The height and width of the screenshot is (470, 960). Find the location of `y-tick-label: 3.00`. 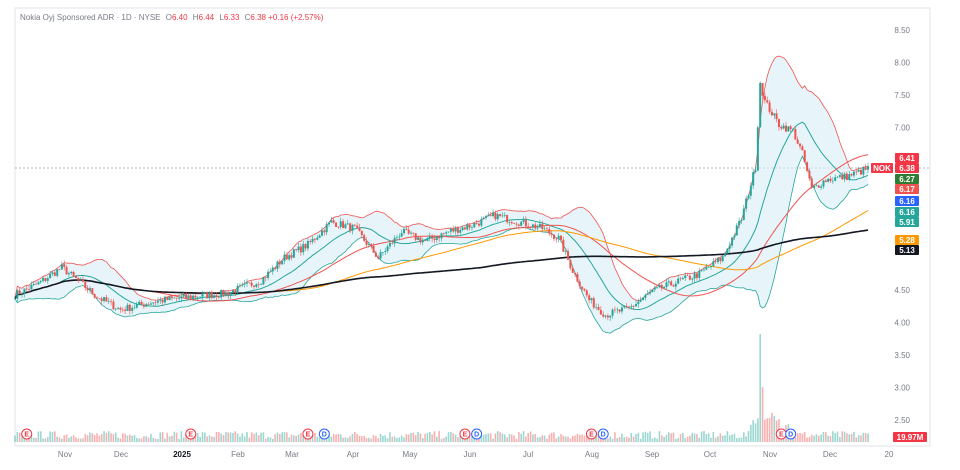

y-tick-label: 3.00 is located at coordinates (902, 388).